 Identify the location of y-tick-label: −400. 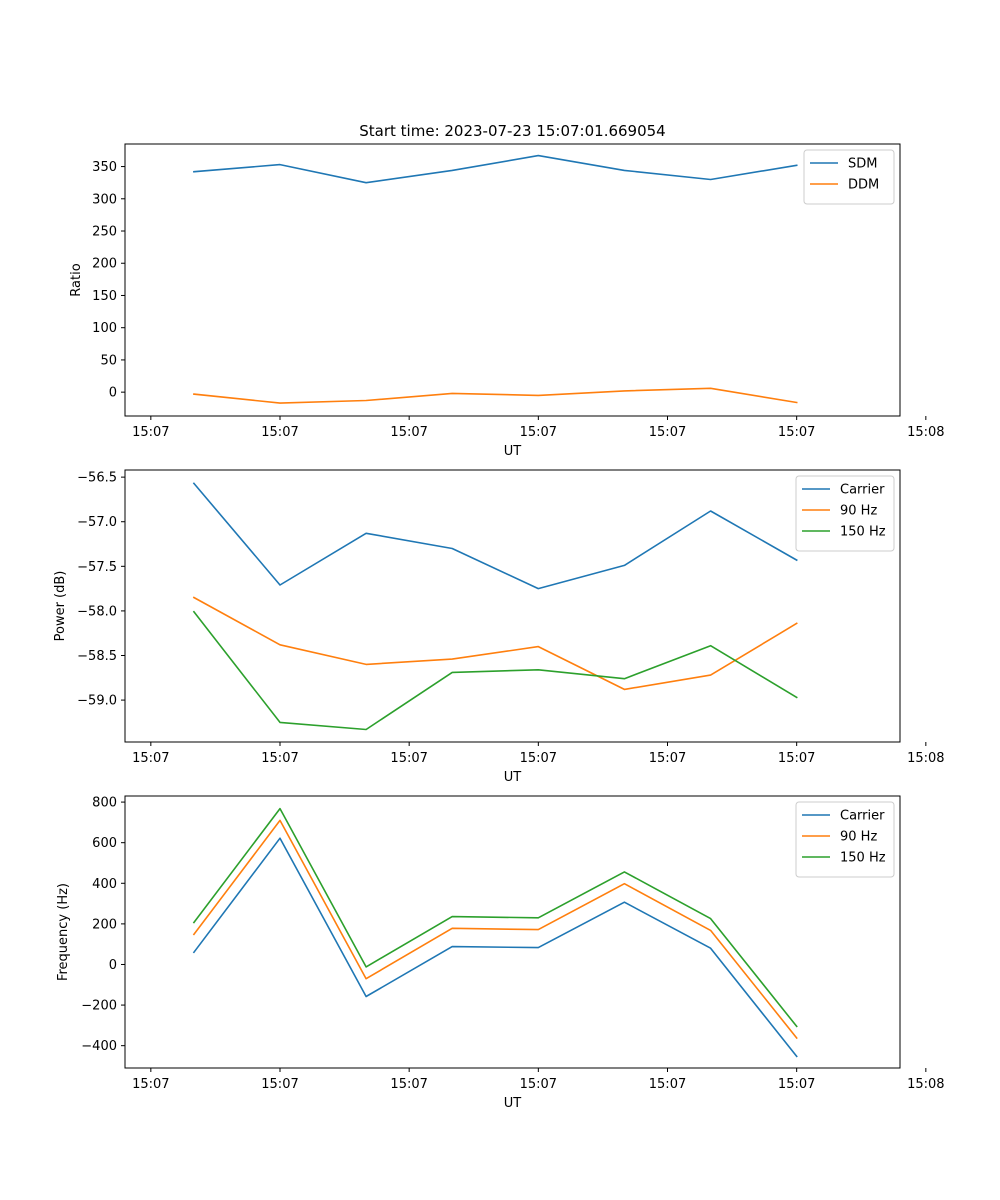
(99, 1046).